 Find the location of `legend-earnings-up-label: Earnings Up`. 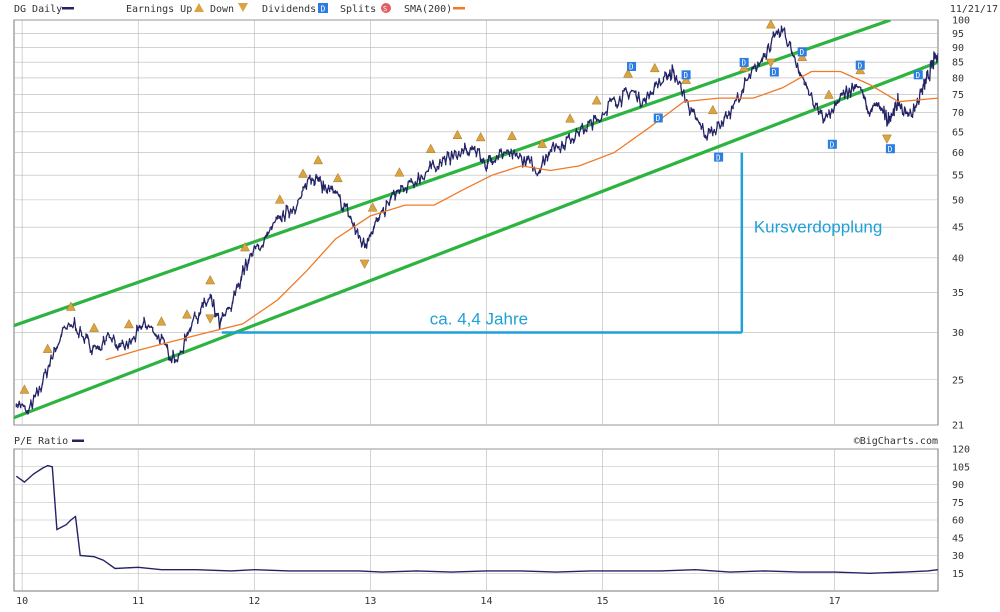

legend-earnings-up-label: Earnings Up is located at coordinates (159, 9).